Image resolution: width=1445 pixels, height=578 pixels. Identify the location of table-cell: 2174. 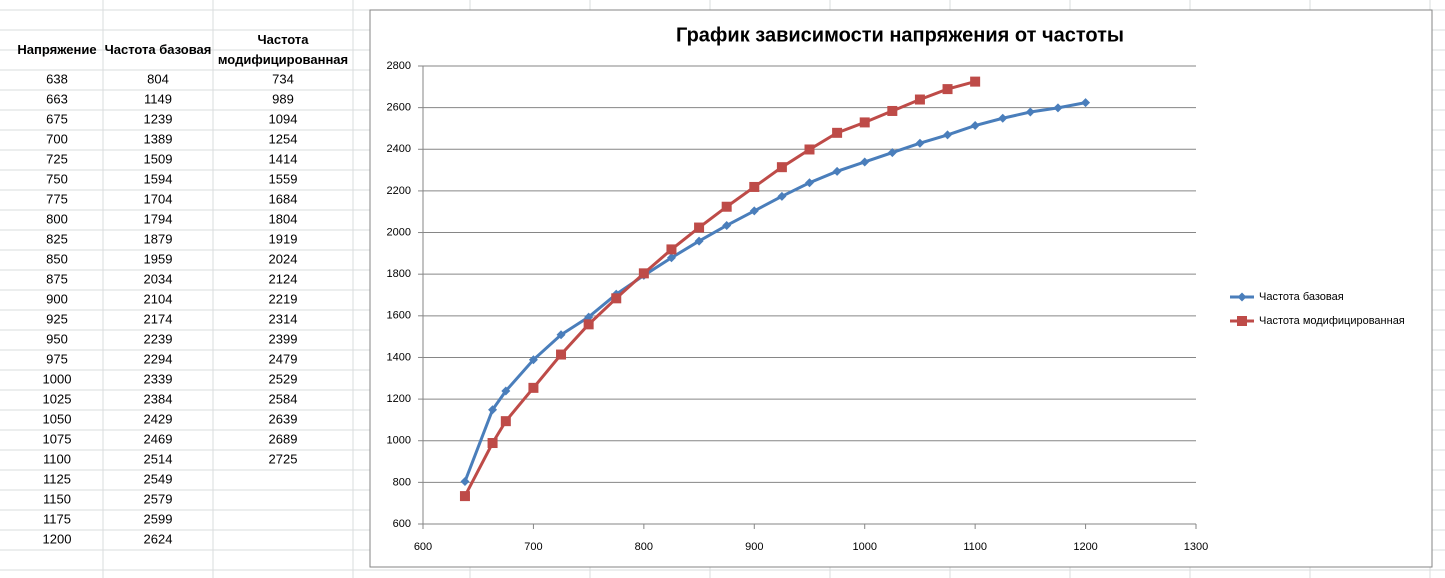
(158, 318).